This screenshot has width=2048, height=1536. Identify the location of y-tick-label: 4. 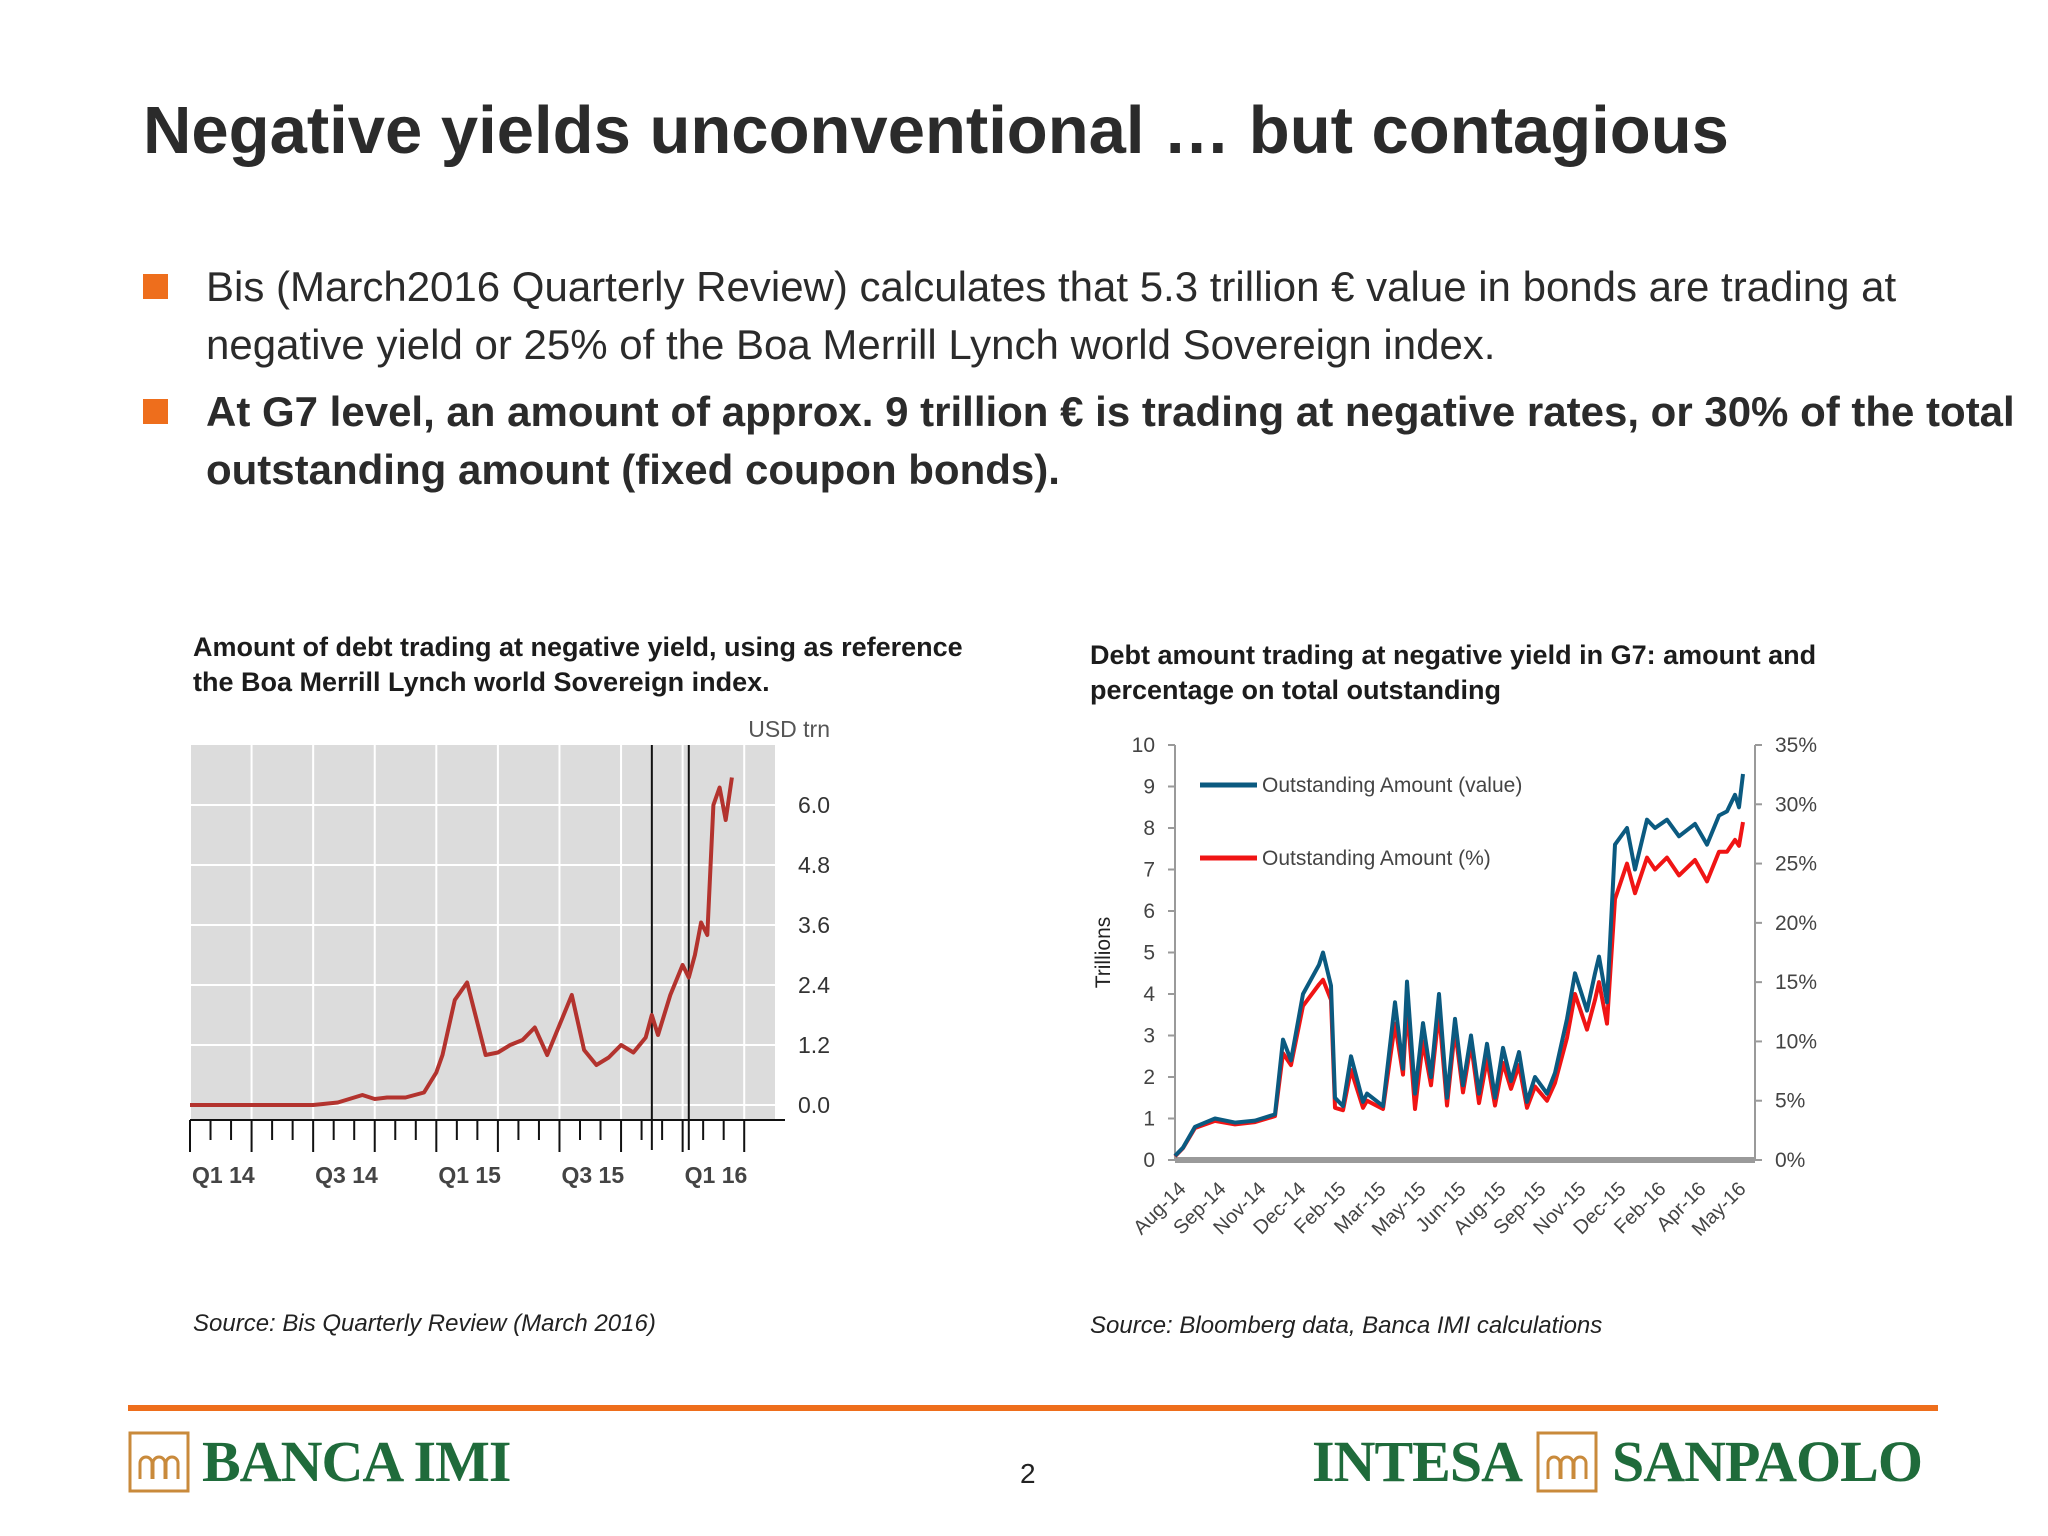
(1149, 994).